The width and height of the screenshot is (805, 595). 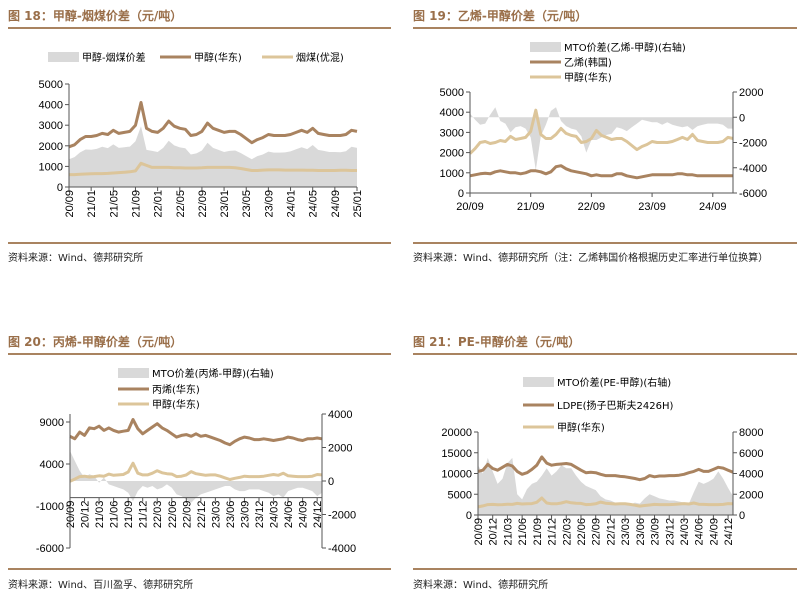 I want to click on right-axis-tick-label: 4000, so click(x=340, y=415).